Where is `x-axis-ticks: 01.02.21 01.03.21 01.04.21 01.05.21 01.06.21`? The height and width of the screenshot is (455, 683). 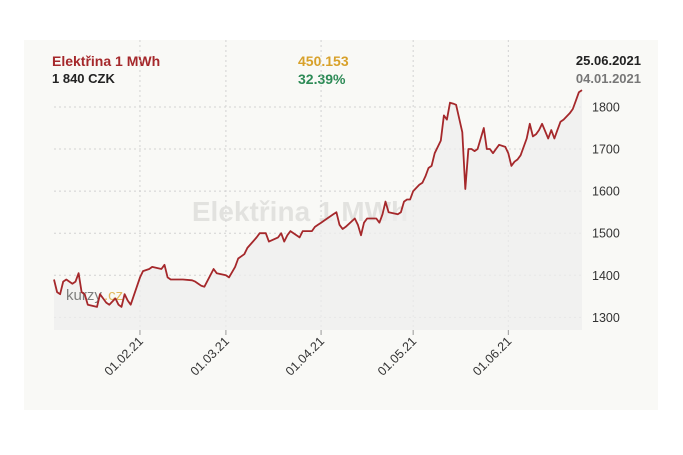
x-axis-ticks: 01.02.21 01.03.21 01.04.21 01.05.21 01.06.21 is located at coordinates (308, 354).